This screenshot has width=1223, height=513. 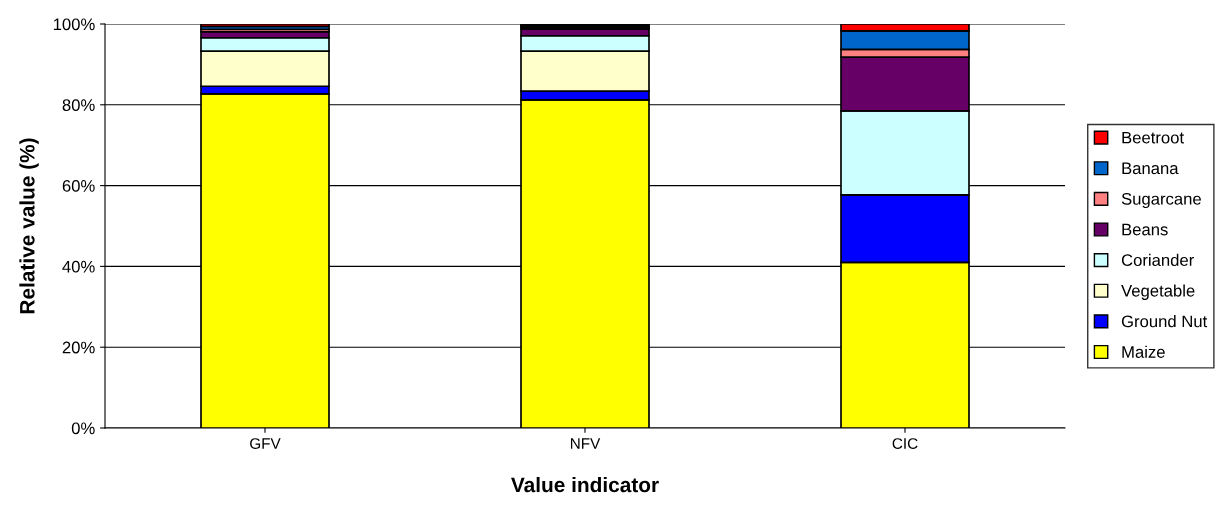 I want to click on x-axis-title: Value indicator, so click(x=585, y=484).